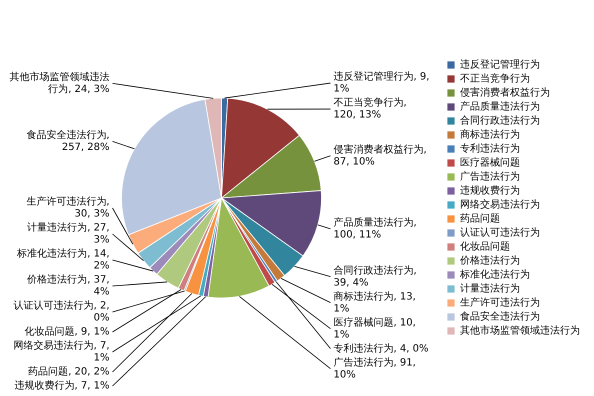 The width and height of the screenshot is (594, 396). I want to click on legend-label: 侵害消费者权益行为, so click(505, 92).